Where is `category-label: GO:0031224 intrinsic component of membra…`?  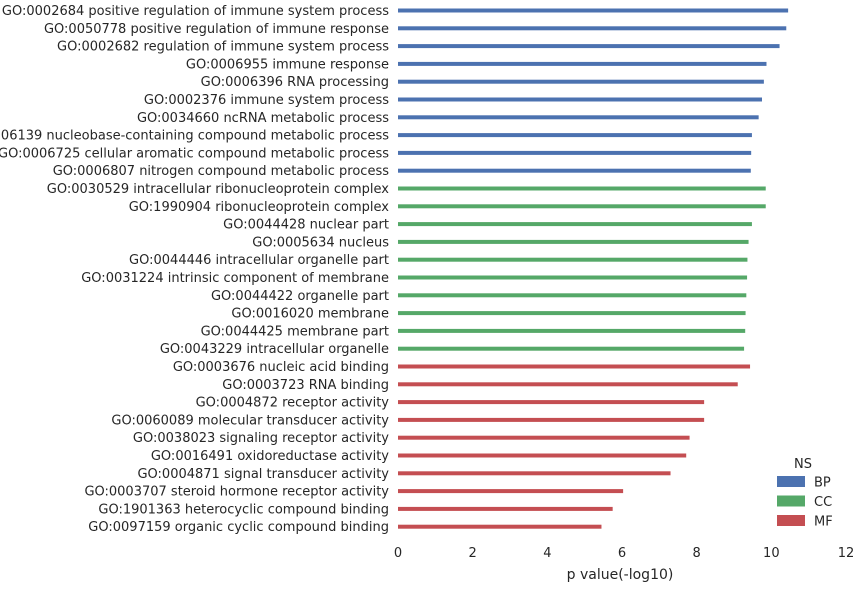 category-label: GO:0031224 intrinsic component of membra… is located at coordinates (235, 278).